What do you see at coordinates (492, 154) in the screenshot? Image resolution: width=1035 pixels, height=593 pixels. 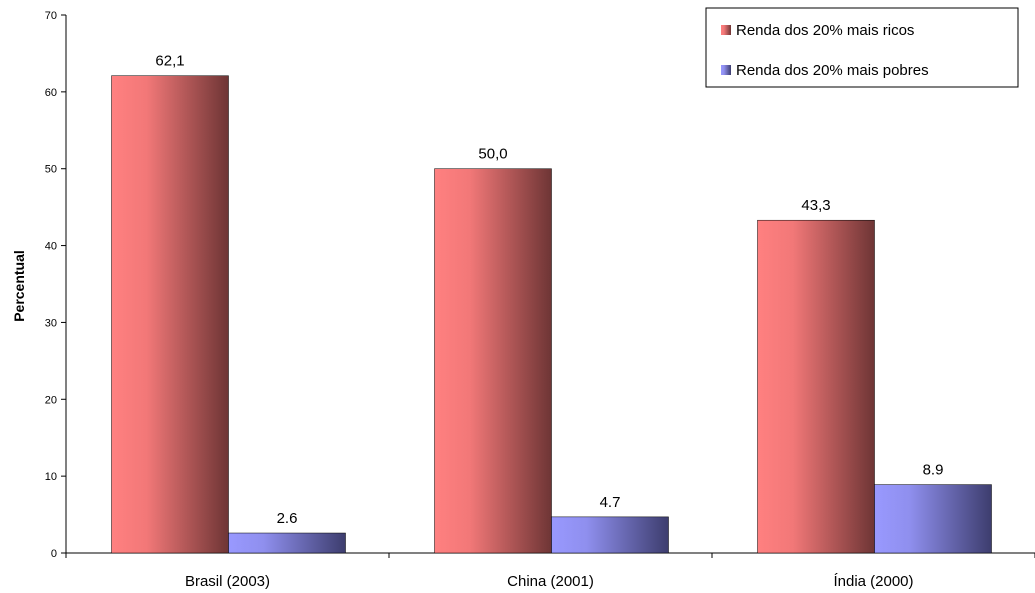 I see `data-label: 50,0` at bounding box center [492, 154].